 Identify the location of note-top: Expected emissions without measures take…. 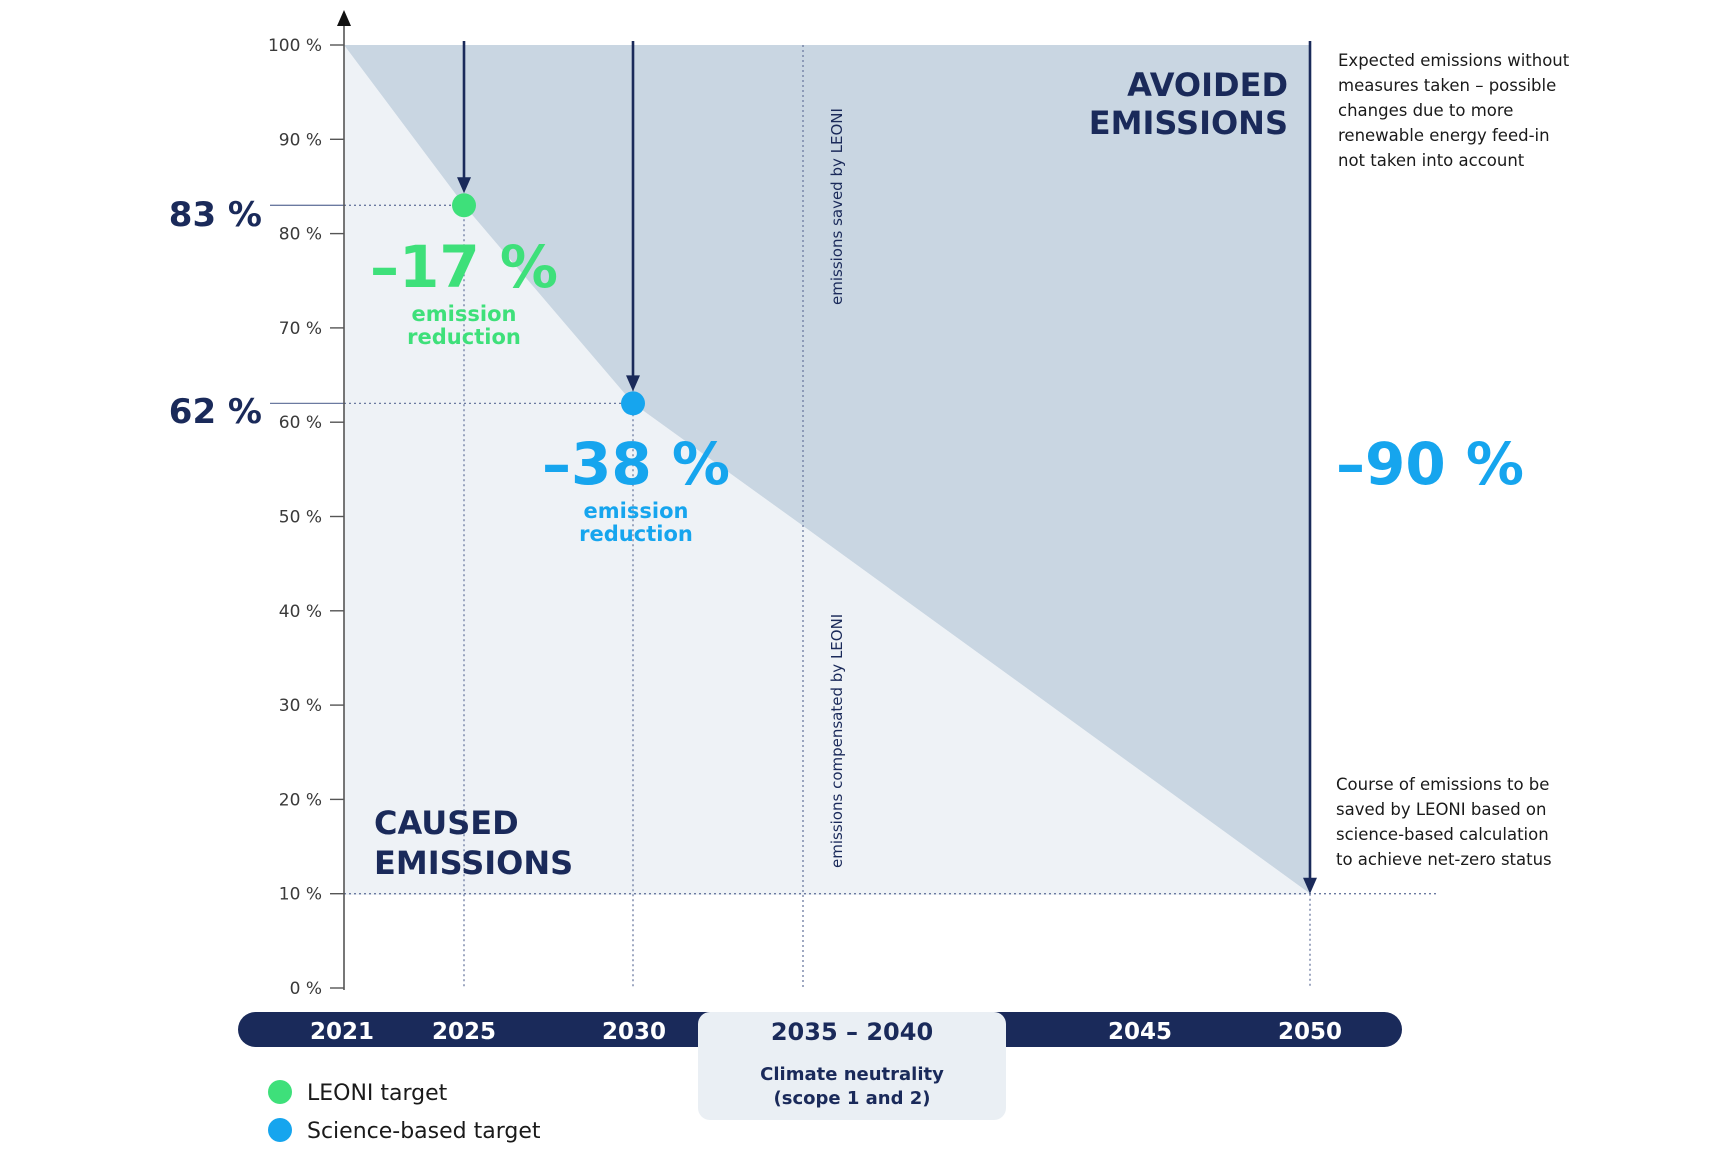
(1454, 110).